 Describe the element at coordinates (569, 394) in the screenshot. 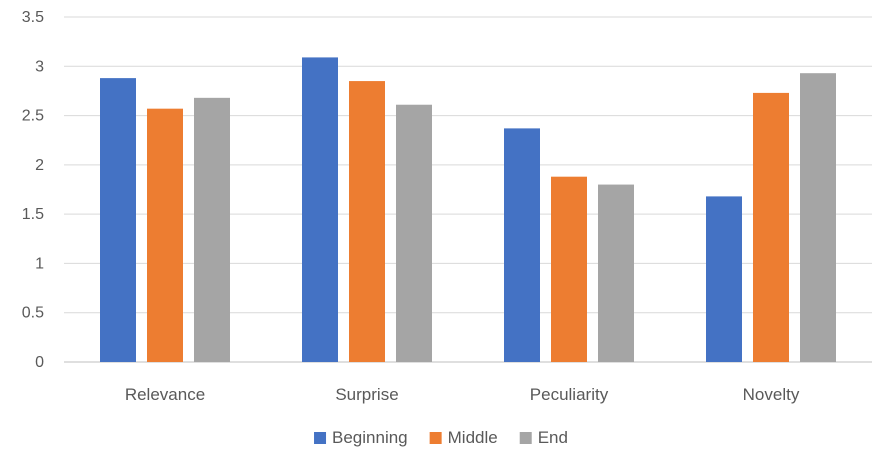

I see `x-category-label: Peculiarity` at that location.